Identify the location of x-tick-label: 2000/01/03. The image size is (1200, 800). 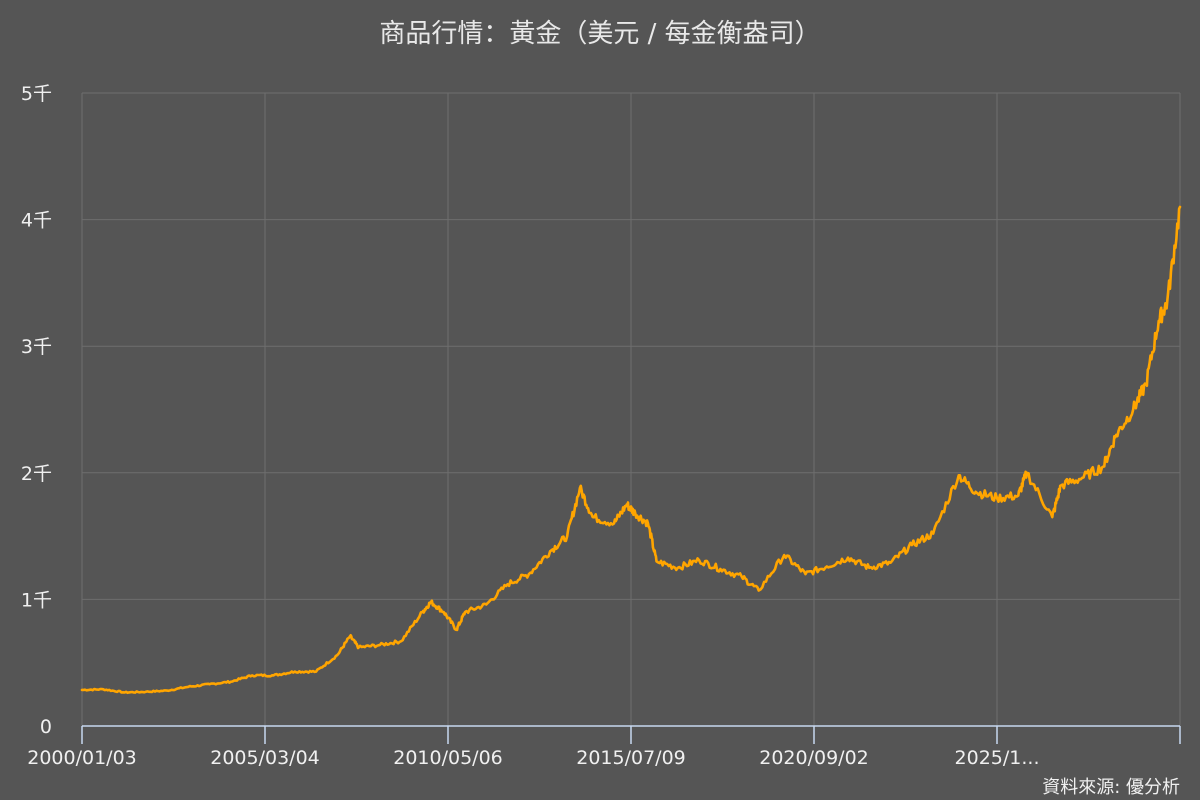
(82, 758).